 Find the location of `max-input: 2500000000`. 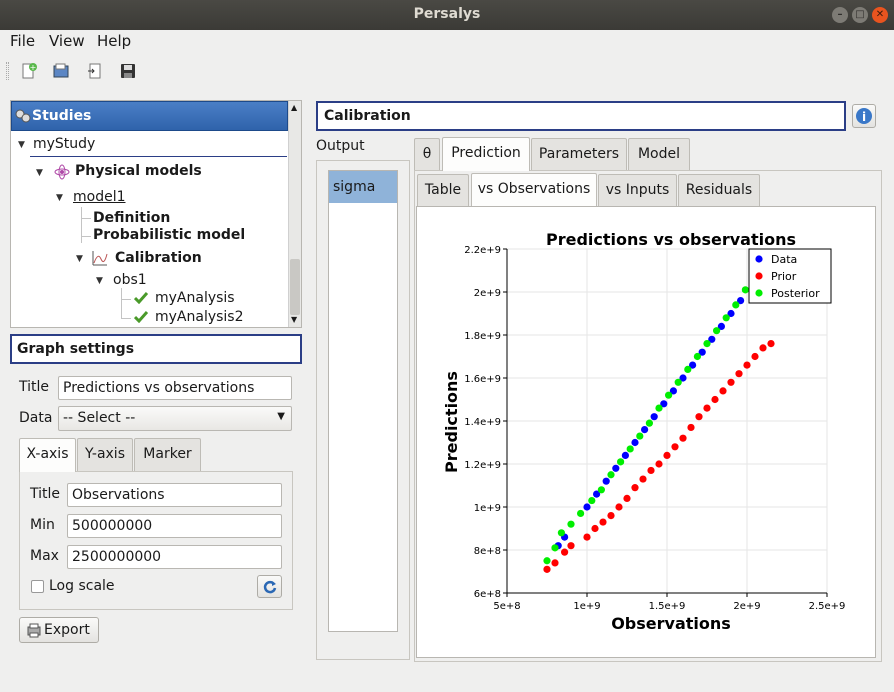

max-input: 2500000000 is located at coordinates (174, 557).